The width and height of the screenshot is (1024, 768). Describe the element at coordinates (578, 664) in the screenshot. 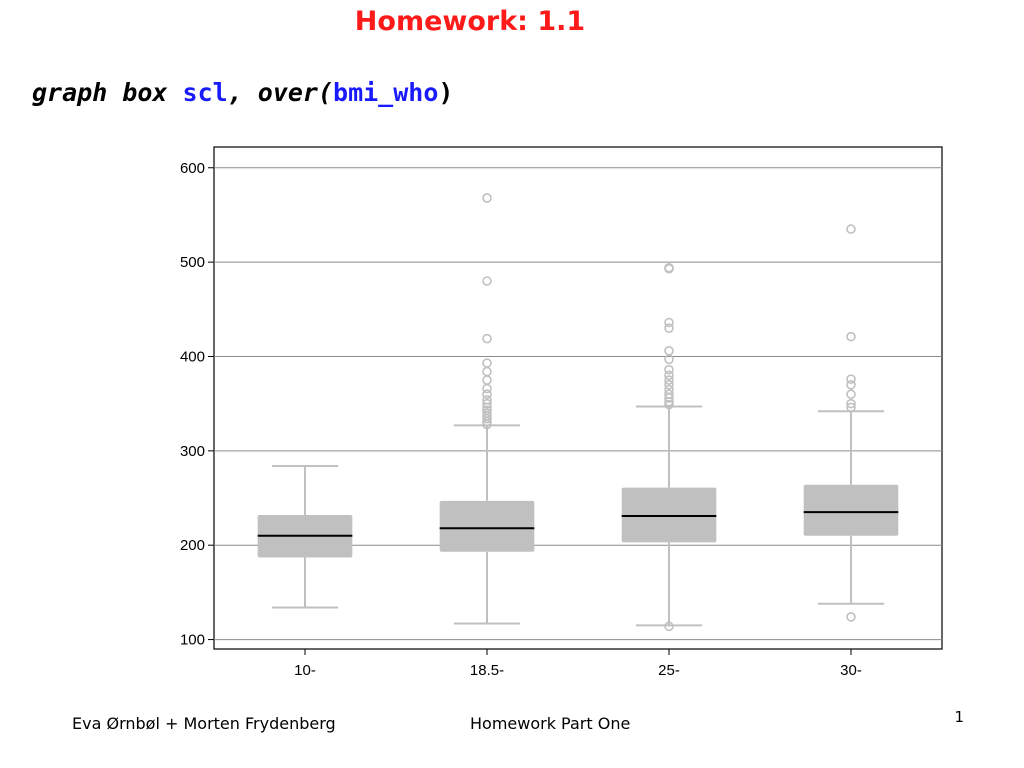

I see `x-axis: 10- 18.5- 25- 30-` at that location.